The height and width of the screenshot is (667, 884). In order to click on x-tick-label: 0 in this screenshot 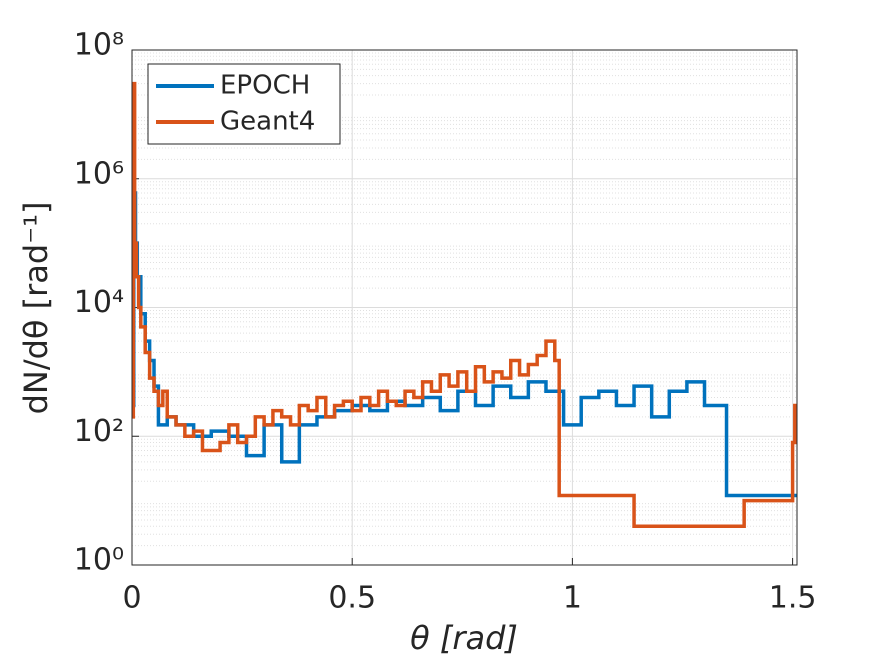, I will do `click(131, 598)`.